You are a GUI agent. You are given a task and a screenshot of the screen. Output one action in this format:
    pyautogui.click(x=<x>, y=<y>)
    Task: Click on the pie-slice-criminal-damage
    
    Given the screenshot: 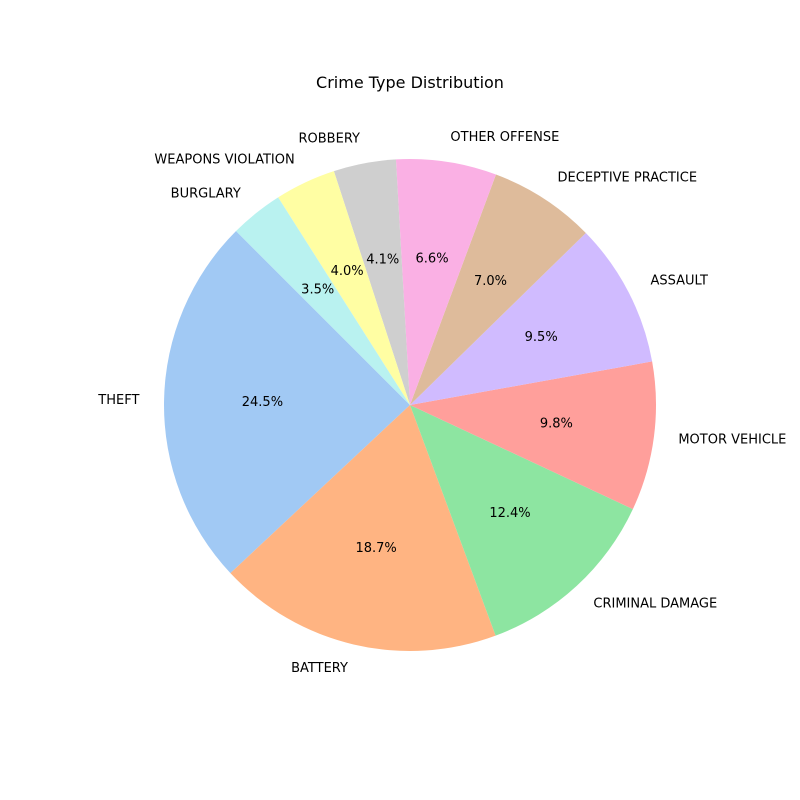 What is the action you would take?
    pyautogui.click(x=521, y=520)
    